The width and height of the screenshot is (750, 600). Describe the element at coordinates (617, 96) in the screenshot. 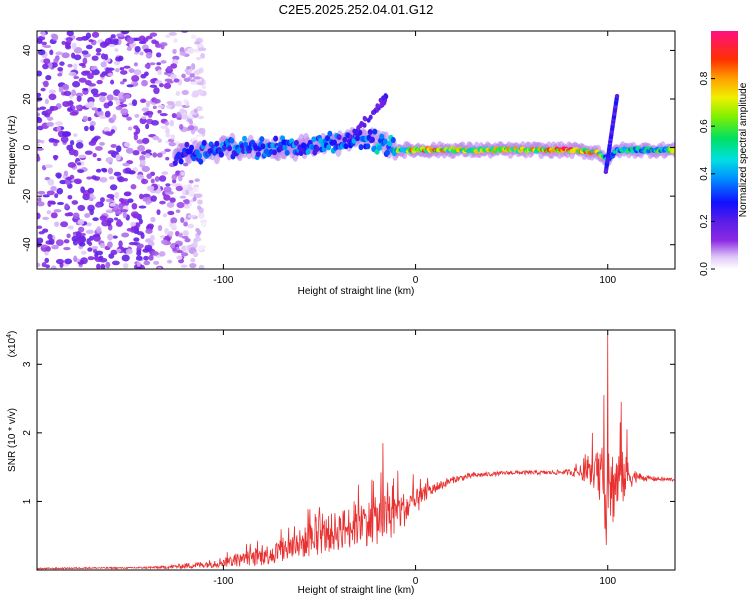

I see `spike-cell` at that location.